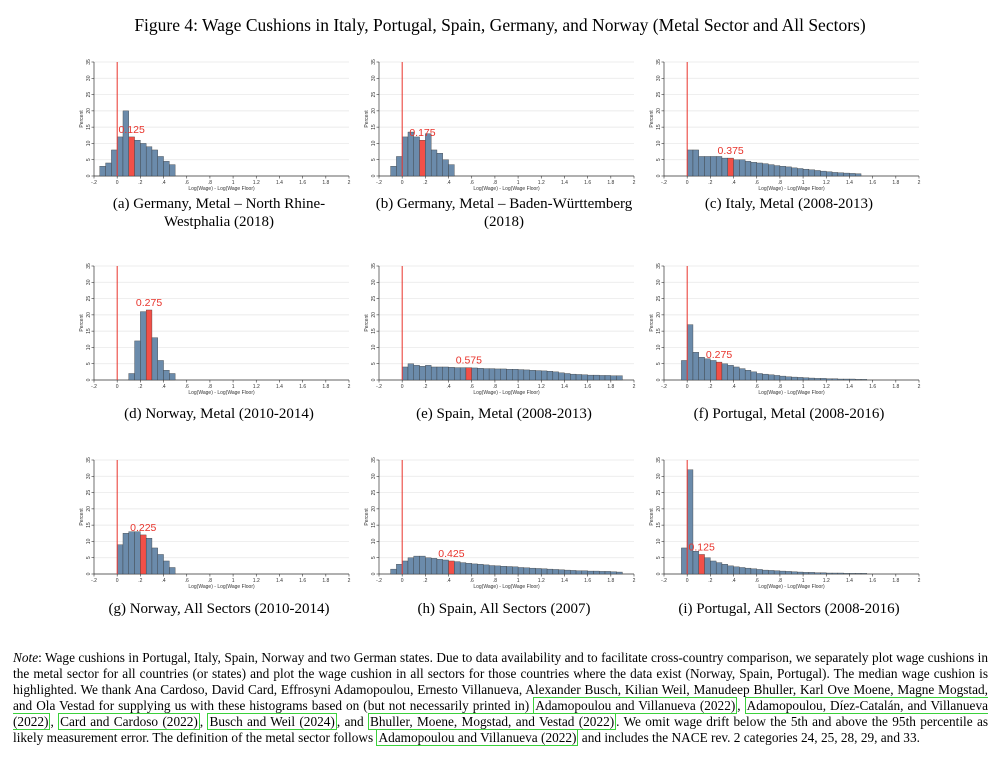 This screenshot has height=767, width=1000. What do you see at coordinates (504, 609) in the screenshot?
I see `panel-caption: (h) Spain, All Sectors (2007)` at bounding box center [504, 609].